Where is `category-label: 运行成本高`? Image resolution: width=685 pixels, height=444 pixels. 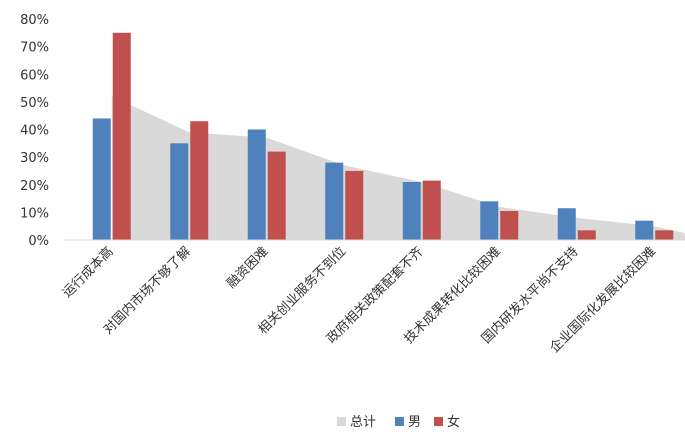
category-label: 运行成本高 is located at coordinates (87, 272).